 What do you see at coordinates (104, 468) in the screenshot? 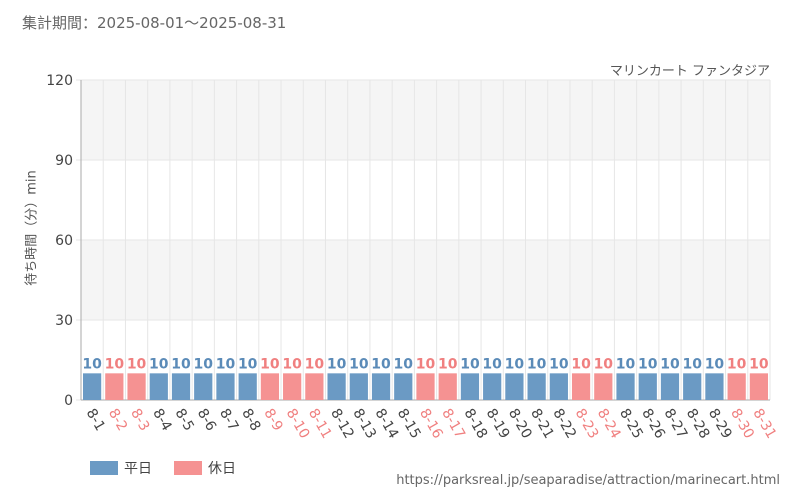
I see `legend-swatch-weekday` at bounding box center [104, 468].